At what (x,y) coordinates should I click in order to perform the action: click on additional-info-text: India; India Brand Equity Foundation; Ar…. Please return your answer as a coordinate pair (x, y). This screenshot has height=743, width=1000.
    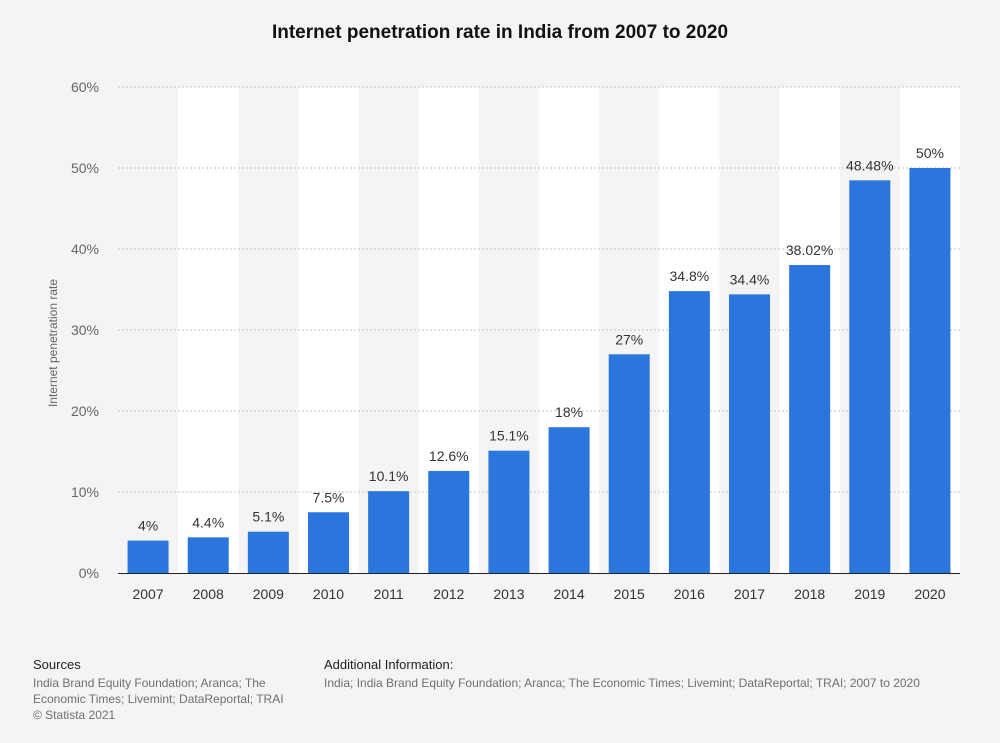
    Looking at the image, I should click on (622, 683).